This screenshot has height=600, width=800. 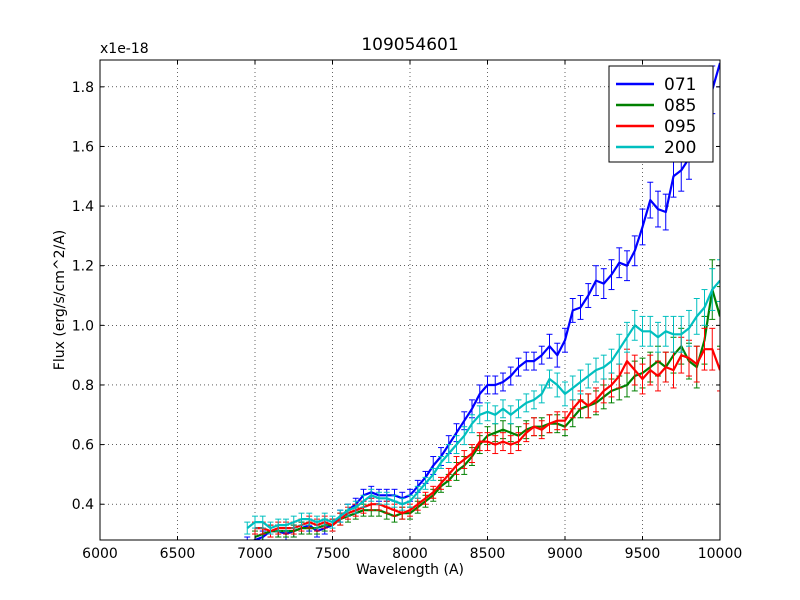 What do you see at coordinates (409, 45) in the screenshot?
I see `chart-title: 109054601` at bounding box center [409, 45].